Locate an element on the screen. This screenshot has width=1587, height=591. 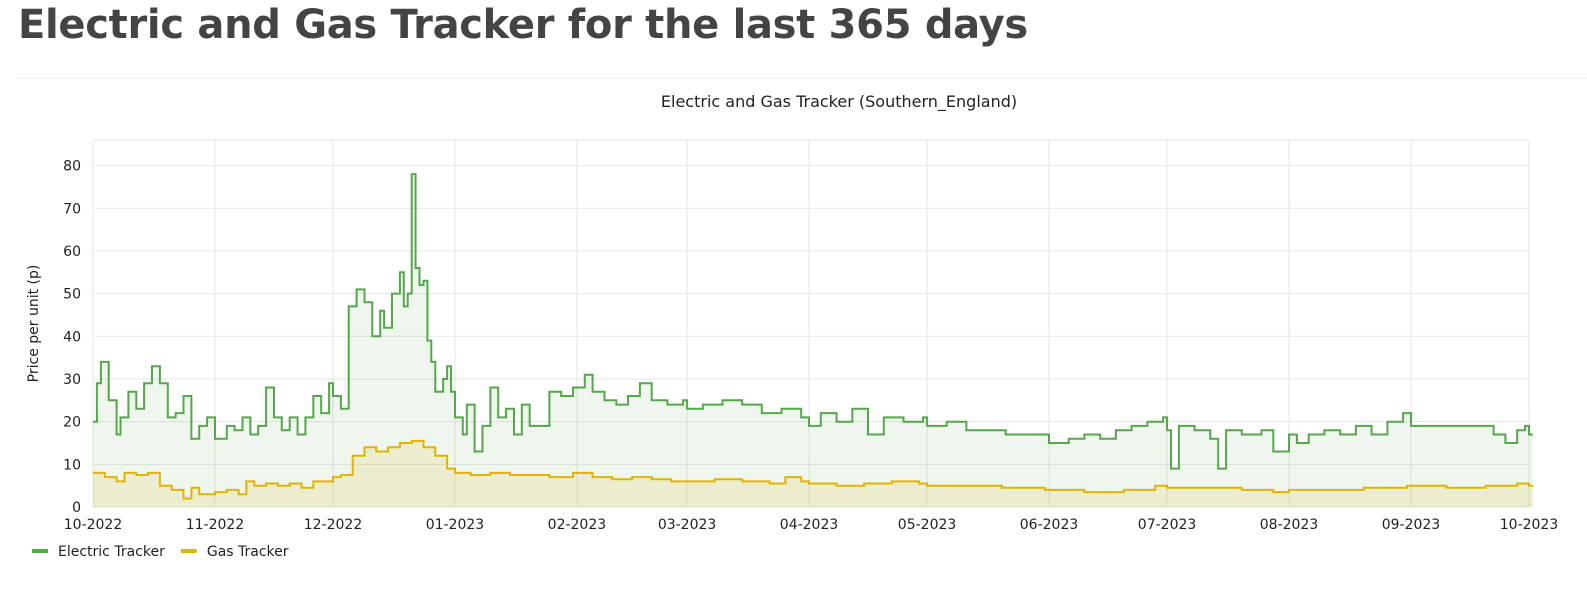
y-tick-label: 0 is located at coordinates (76, 508).